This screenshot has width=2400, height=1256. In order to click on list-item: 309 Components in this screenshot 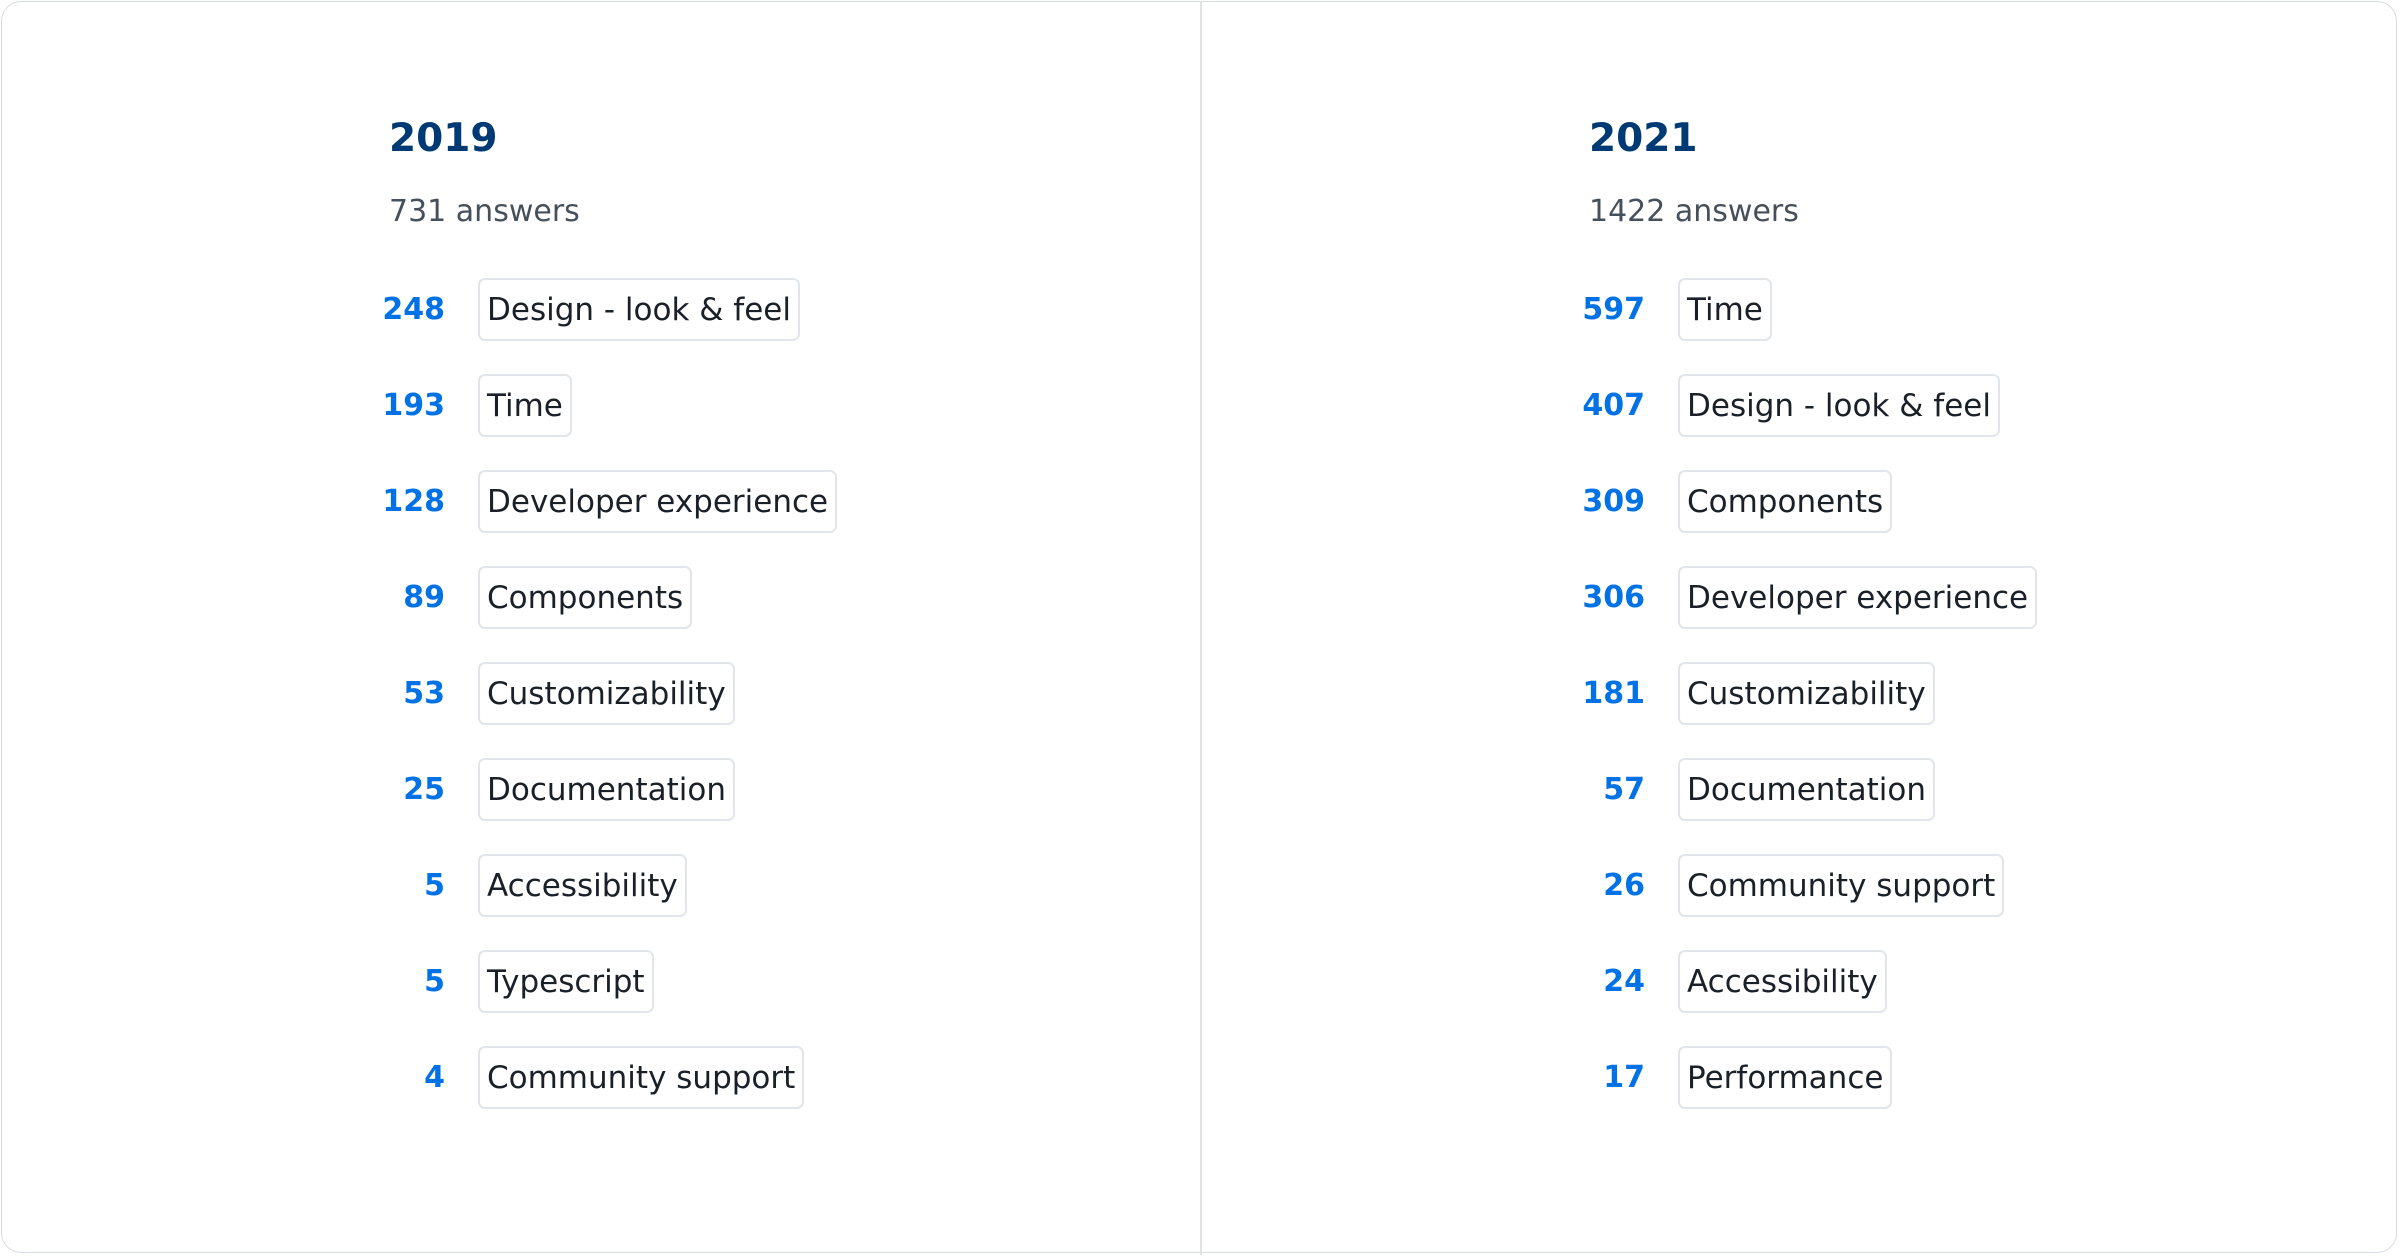, I will do `click(1803, 501)`.